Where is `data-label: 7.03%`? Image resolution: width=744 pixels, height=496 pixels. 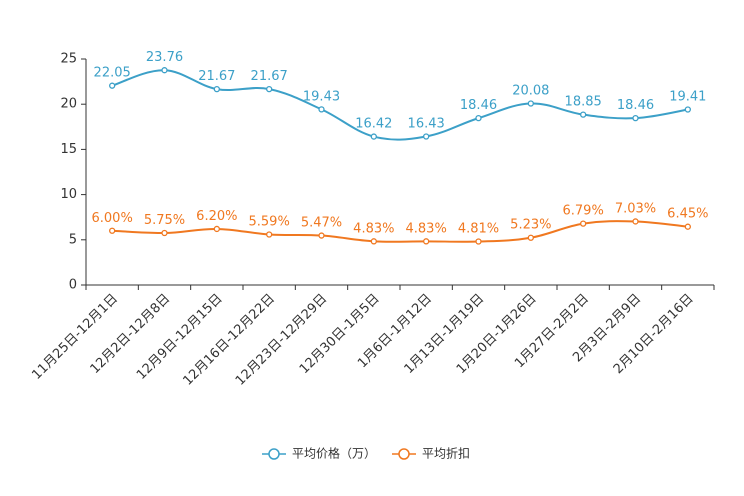 data-label: 7.03% is located at coordinates (635, 208).